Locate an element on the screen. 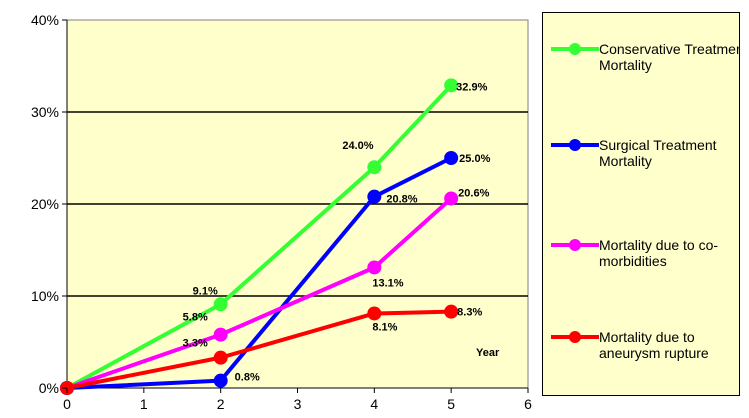  data-label: 0.8% is located at coordinates (247, 378).